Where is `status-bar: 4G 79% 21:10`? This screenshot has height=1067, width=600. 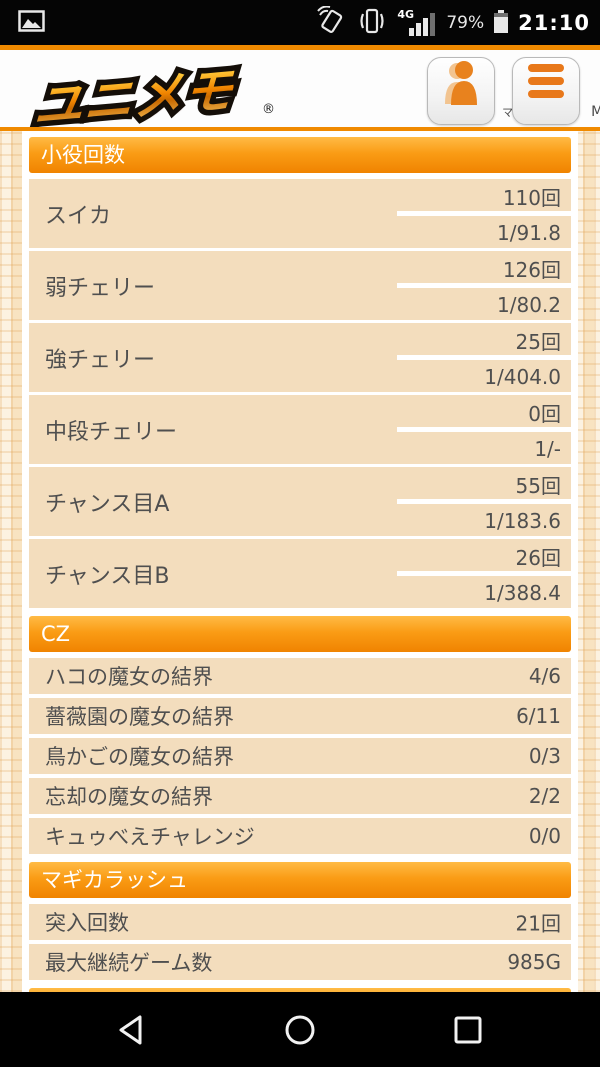
status-bar: 4G 79% 21:10 is located at coordinates (300, 22).